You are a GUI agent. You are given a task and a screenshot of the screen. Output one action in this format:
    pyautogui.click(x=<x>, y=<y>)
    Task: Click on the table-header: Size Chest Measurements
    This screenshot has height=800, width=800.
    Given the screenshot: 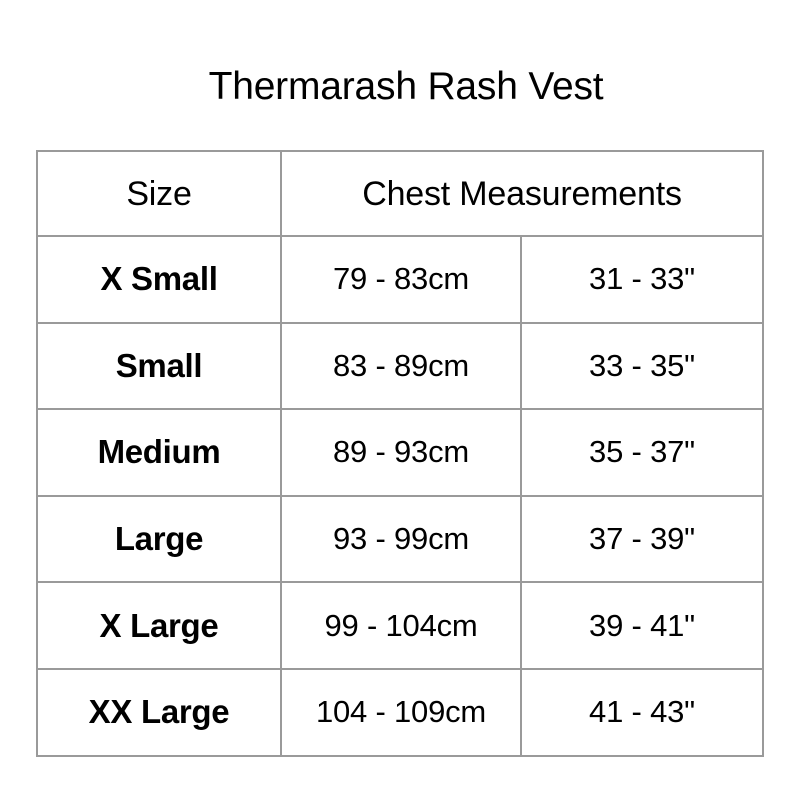 What is the action you would take?
    pyautogui.click(x=400, y=193)
    